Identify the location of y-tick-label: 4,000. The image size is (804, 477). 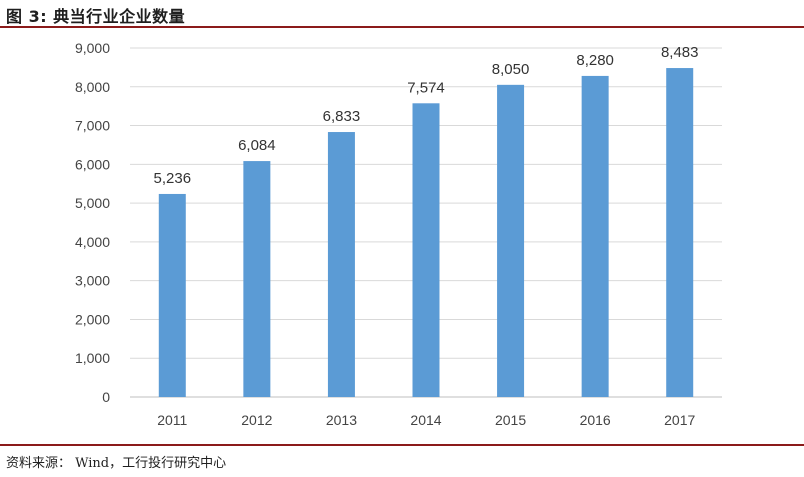
(92, 242).